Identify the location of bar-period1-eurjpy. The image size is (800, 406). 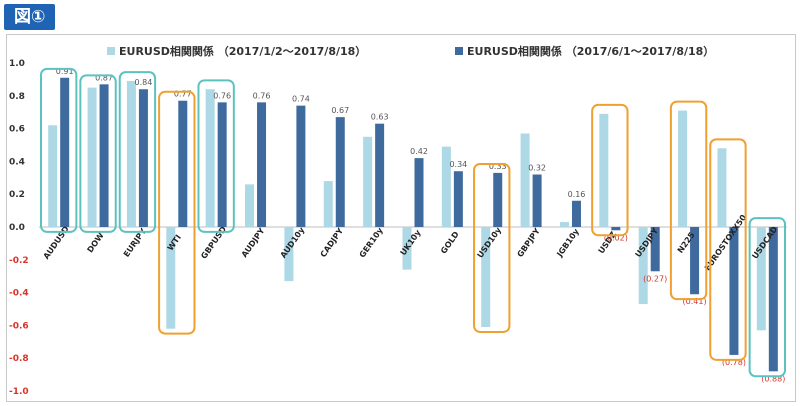
(131, 154).